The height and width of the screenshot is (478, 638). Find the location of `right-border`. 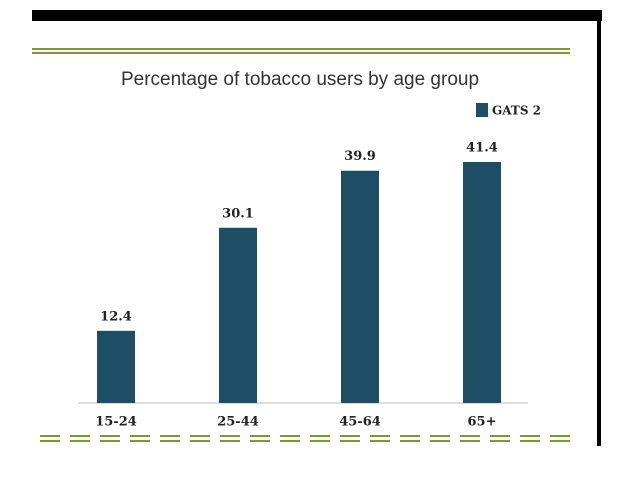

right-border is located at coordinates (599, 228).